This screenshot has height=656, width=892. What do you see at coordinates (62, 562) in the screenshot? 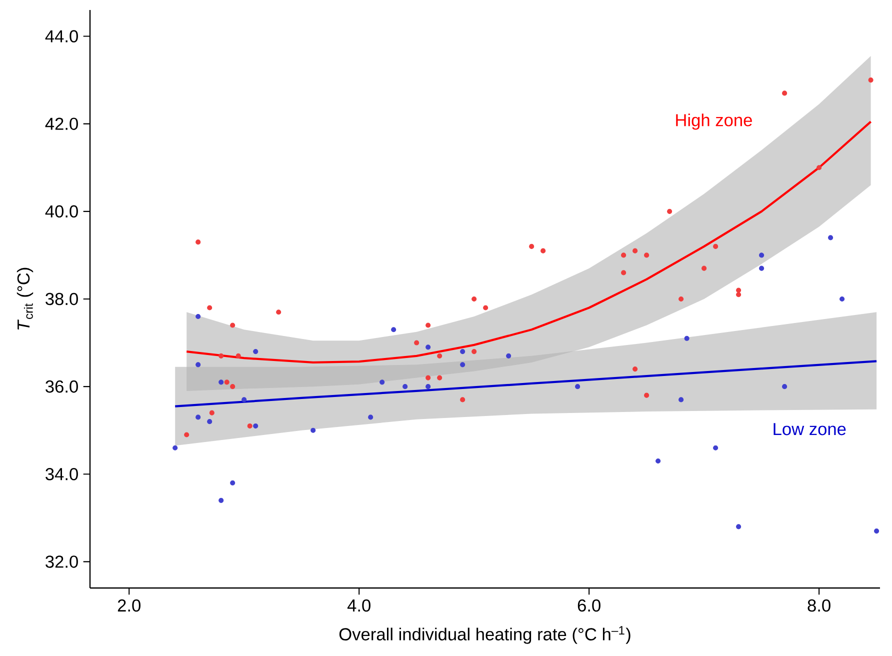
I see `y-tick-label: 32.0` at bounding box center [62, 562].